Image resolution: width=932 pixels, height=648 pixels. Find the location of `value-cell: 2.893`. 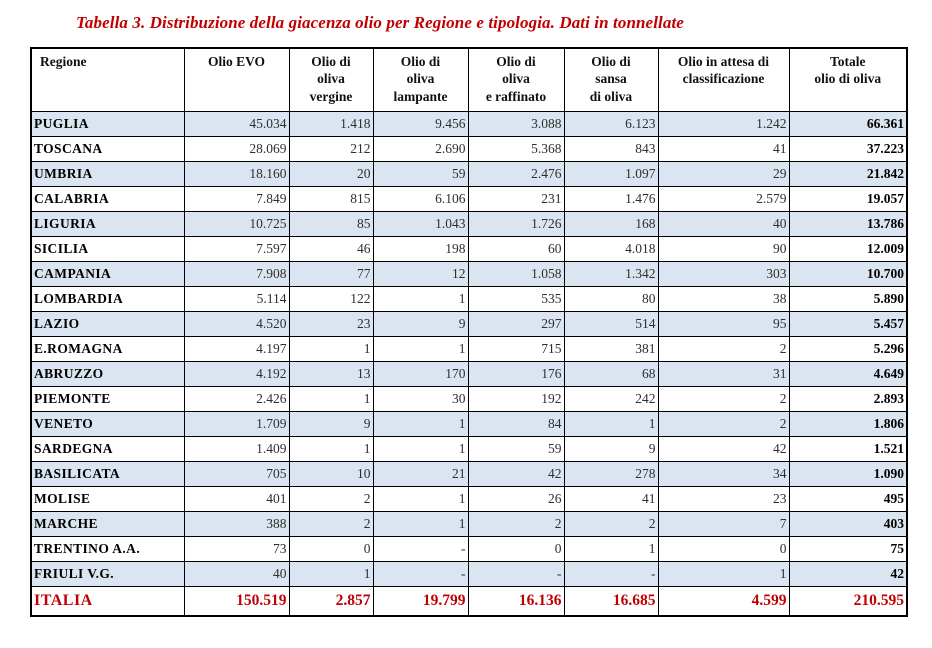

value-cell: 2.893 is located at coordinates (848, 399).